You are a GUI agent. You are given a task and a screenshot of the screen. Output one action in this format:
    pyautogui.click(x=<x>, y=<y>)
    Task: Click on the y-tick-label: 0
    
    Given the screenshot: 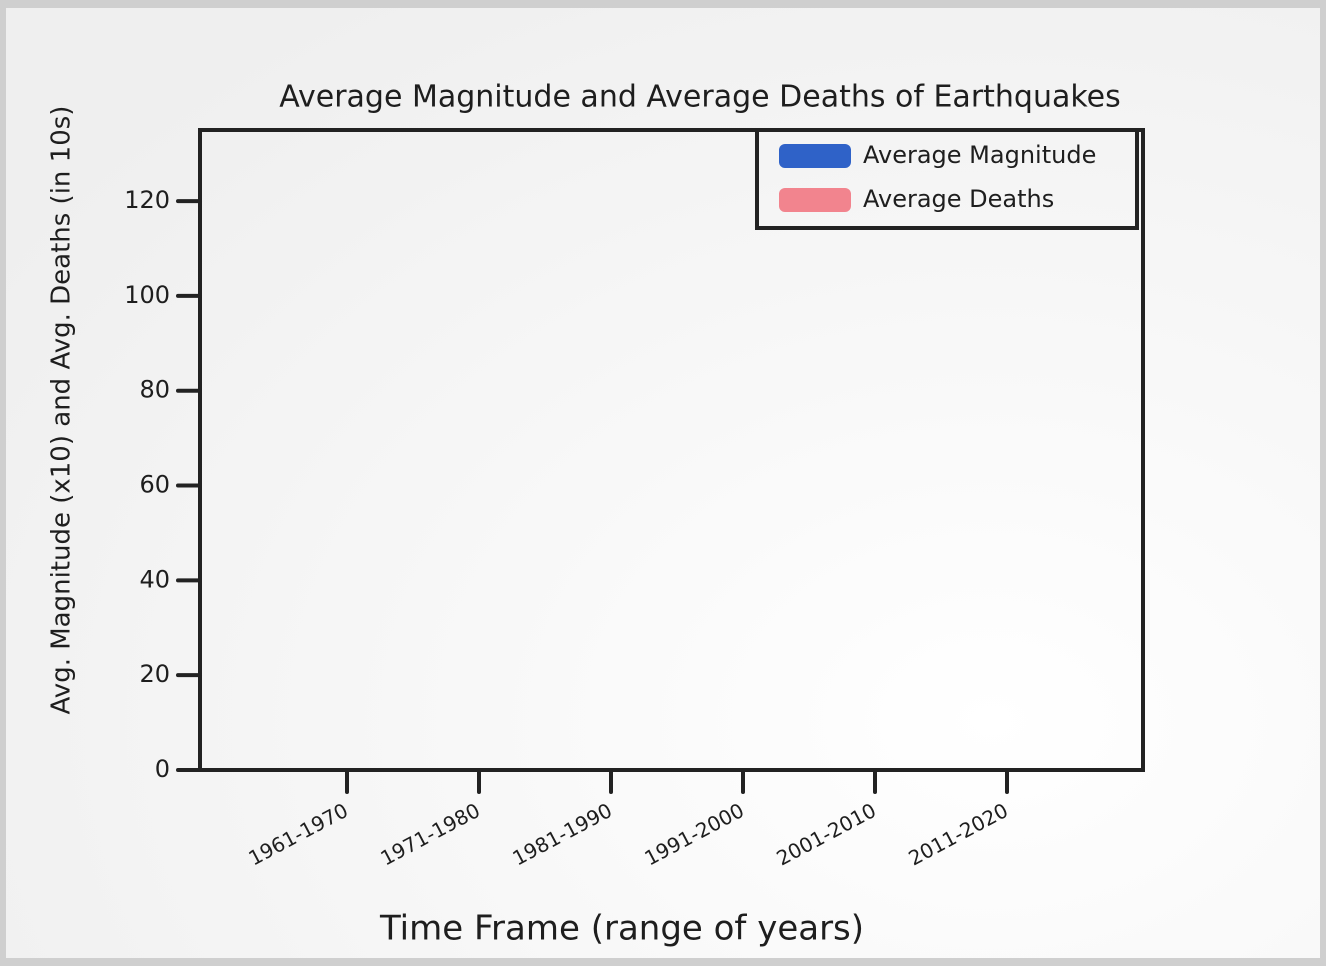 What is the action you would take?
    pyautogui.click(x=162, y=769)
    